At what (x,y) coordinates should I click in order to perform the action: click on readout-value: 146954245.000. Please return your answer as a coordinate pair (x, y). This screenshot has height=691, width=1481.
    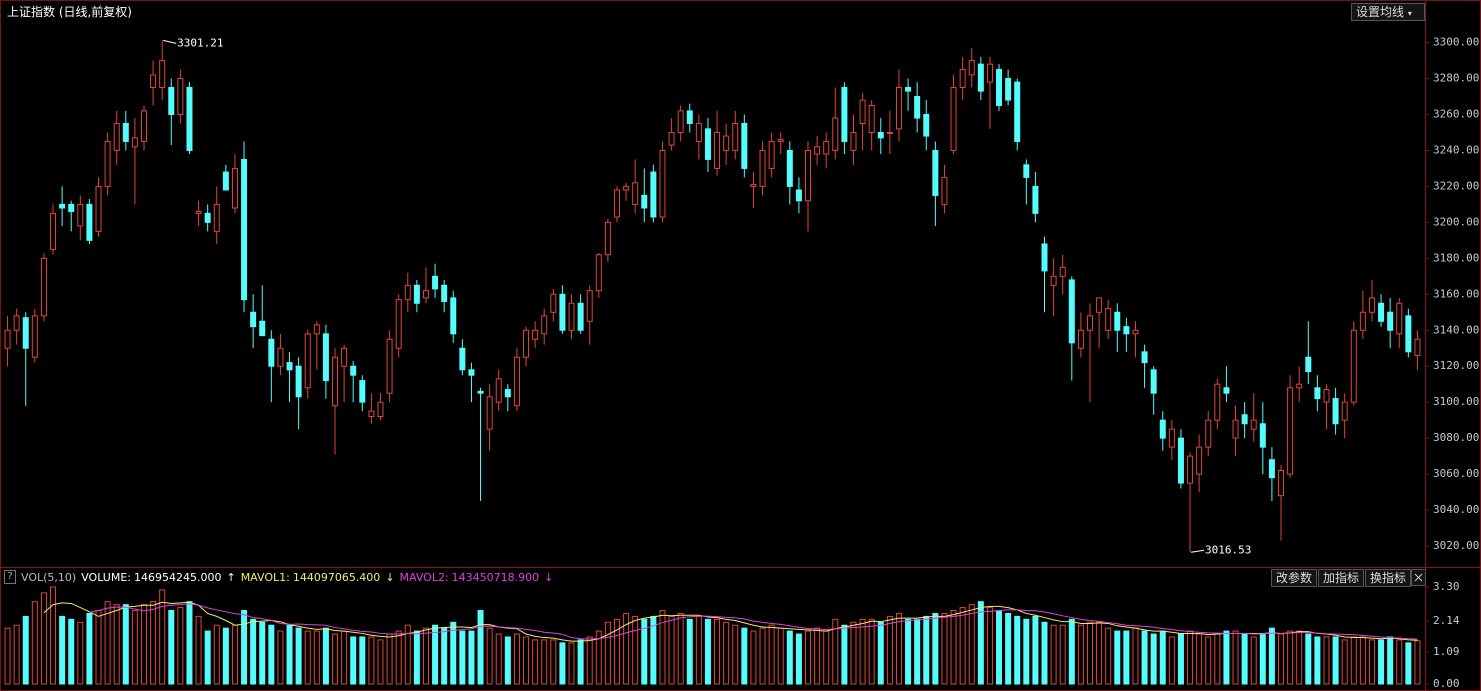
    Looking at the image, I should click on (177, 577).